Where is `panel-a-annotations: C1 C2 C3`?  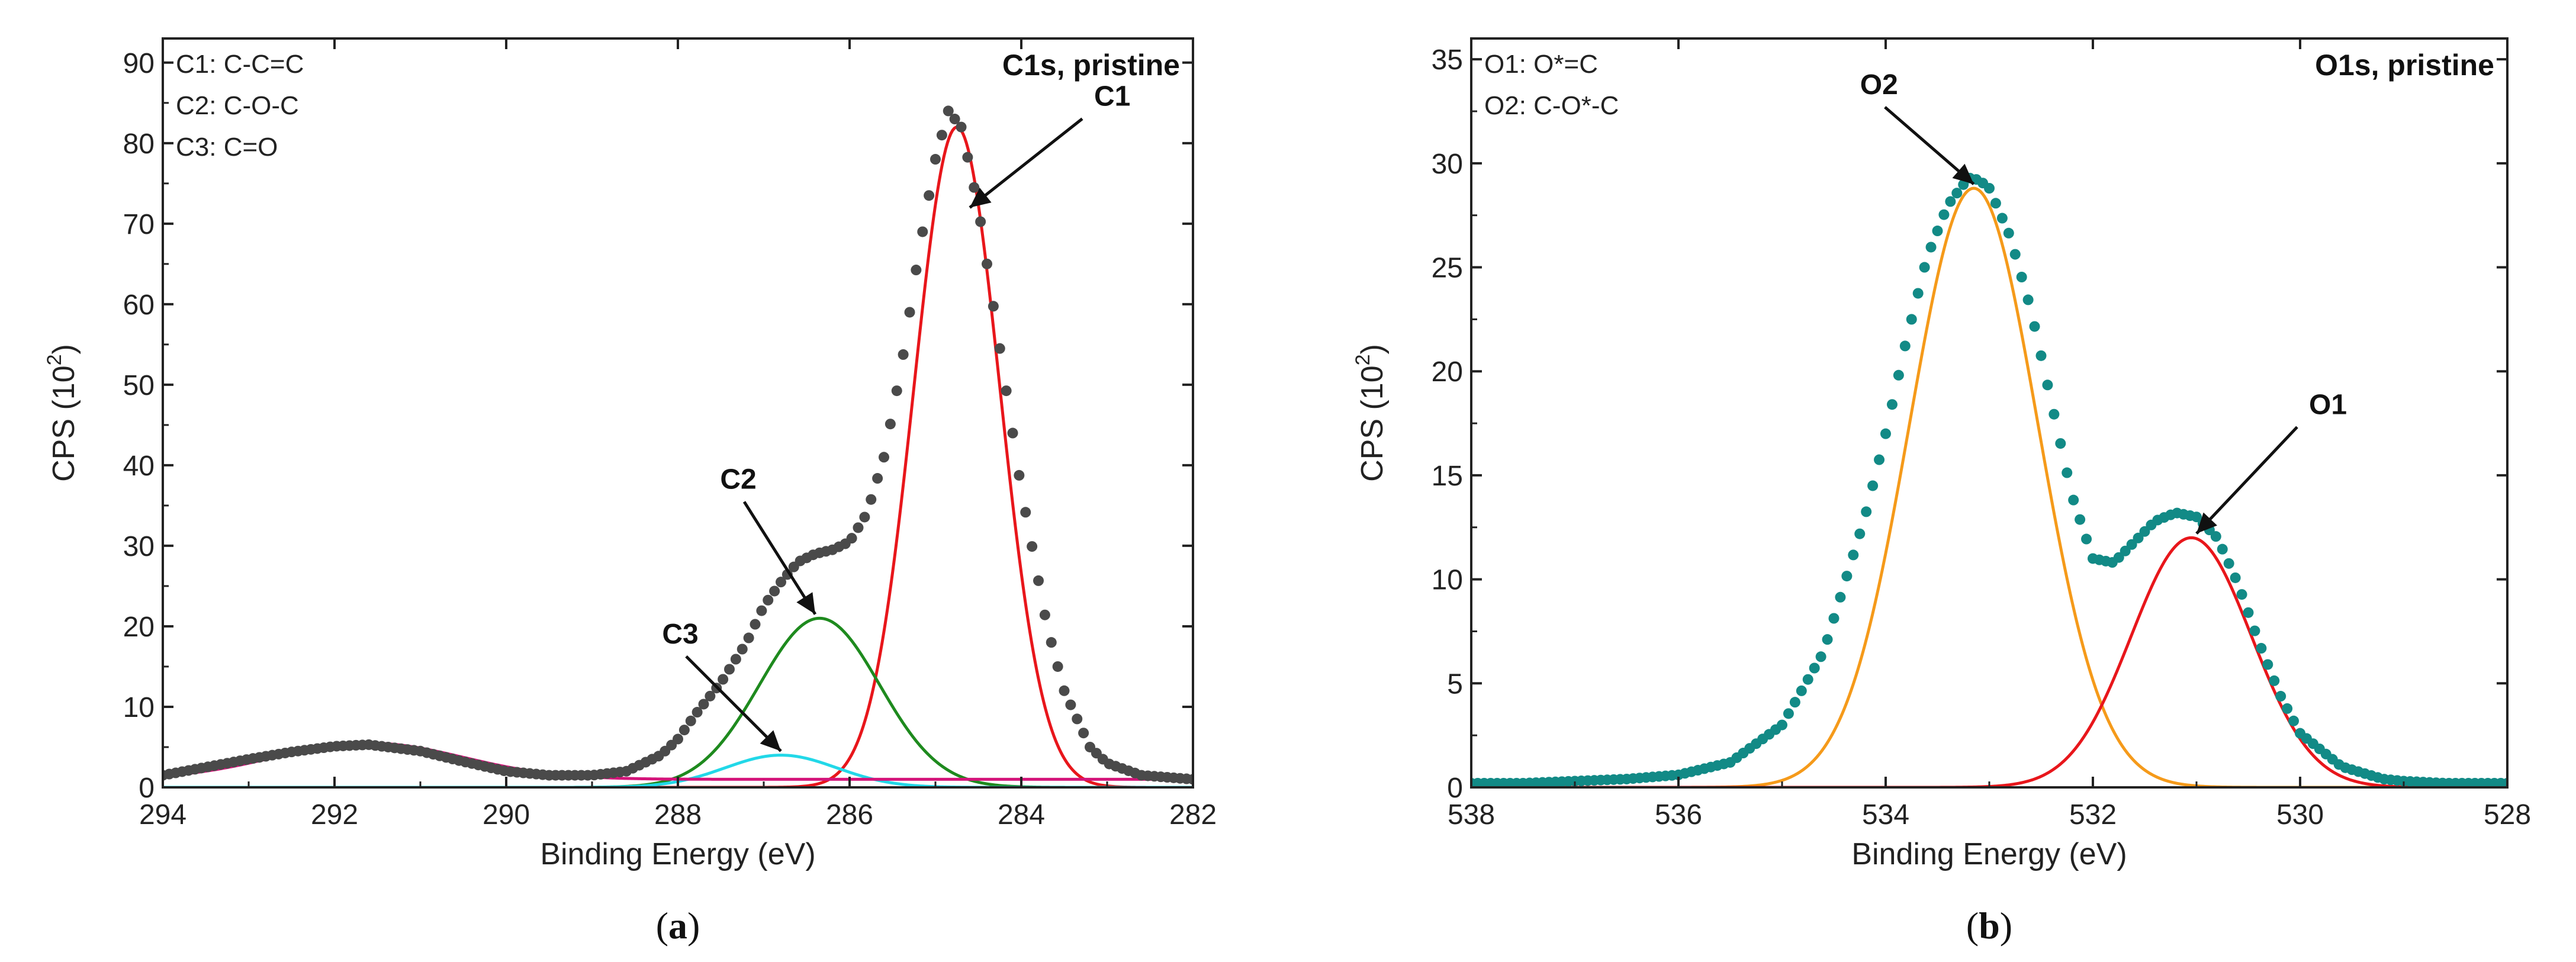
panel-a-annotations: C1 C2 C3 is located at coordinates (896, 416).